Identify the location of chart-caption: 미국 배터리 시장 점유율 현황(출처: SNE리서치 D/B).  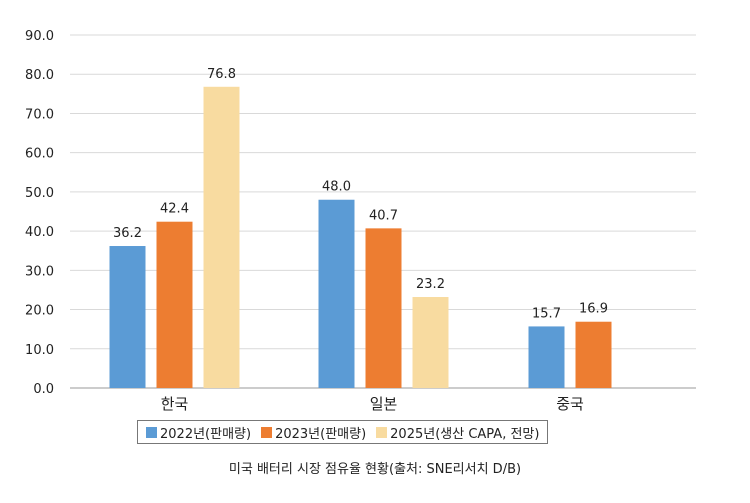
(375, 469).